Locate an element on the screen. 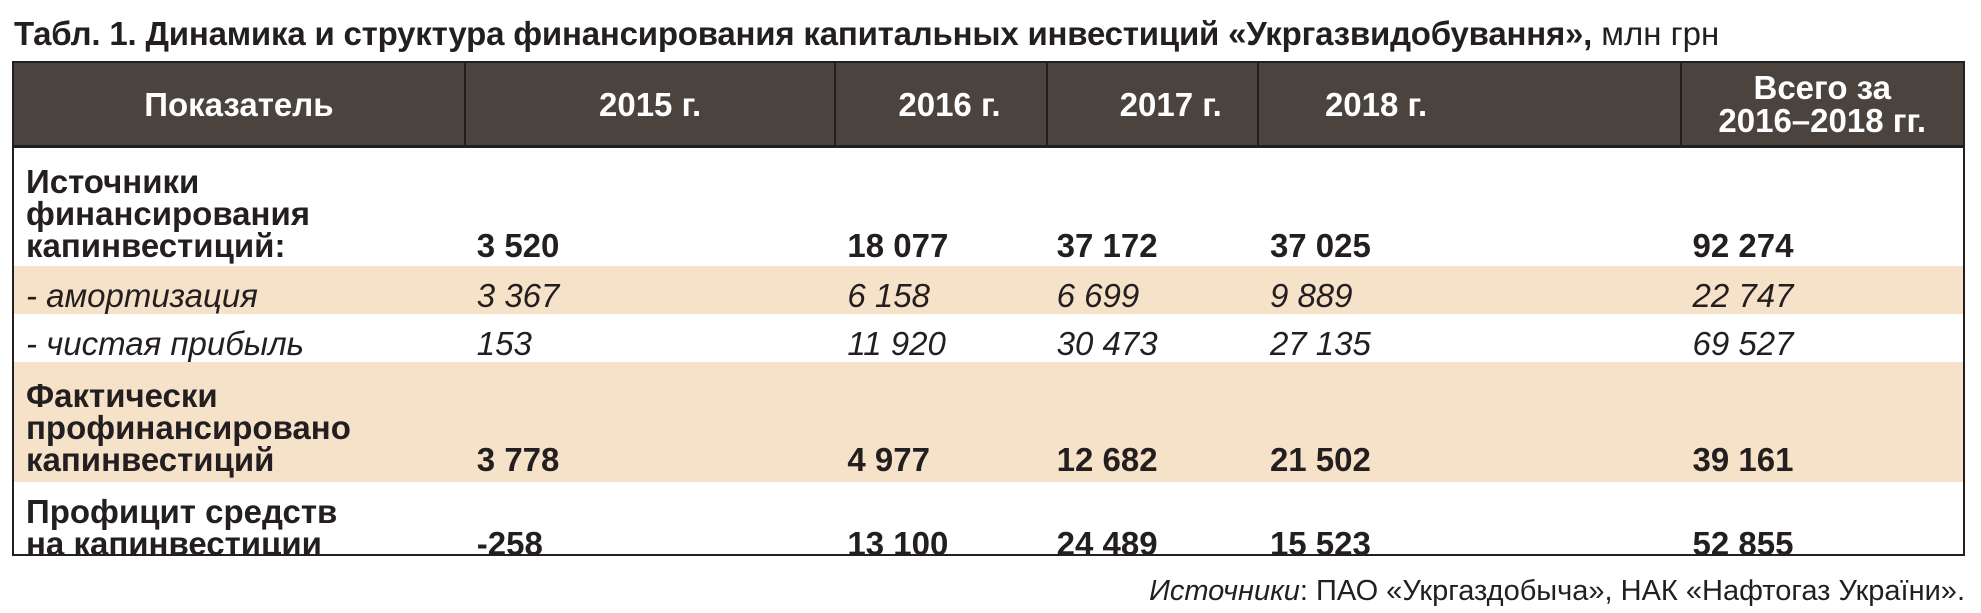 The width and height of the screenshot is (1981, 613). row-label-line: Источники is located at coordinates (113, 181).